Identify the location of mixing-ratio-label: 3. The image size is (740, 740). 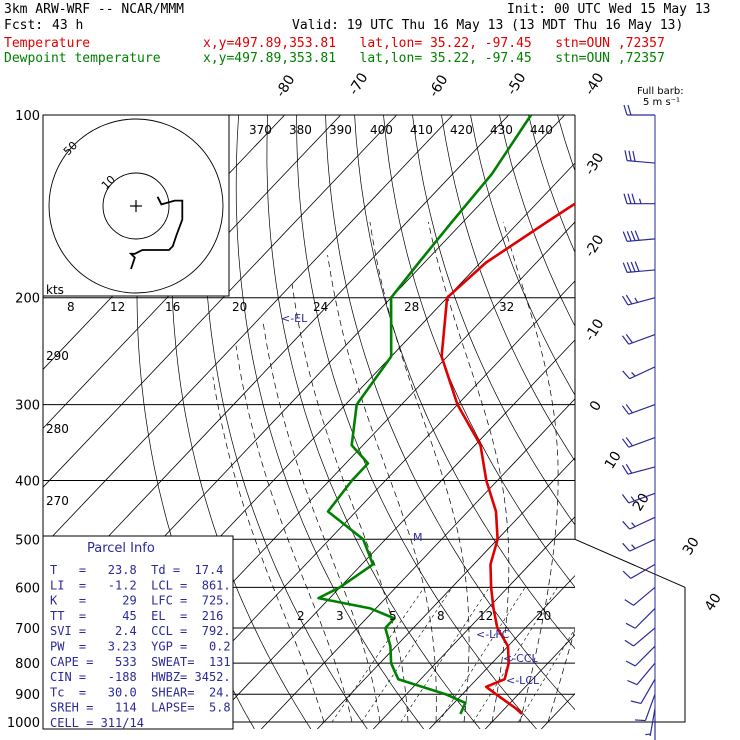
(340, 616).